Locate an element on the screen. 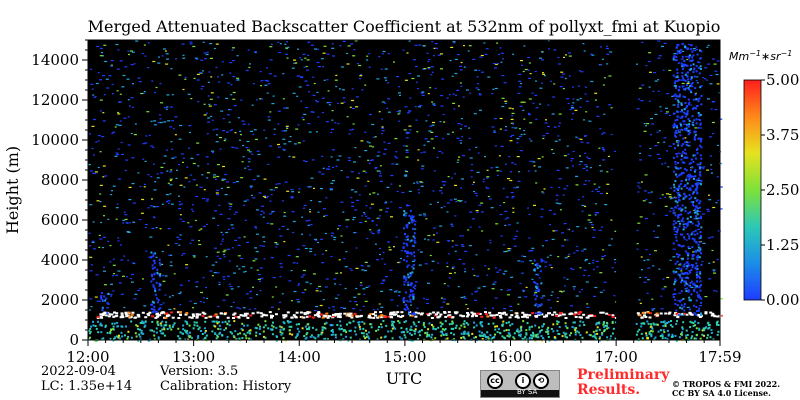 Image resolution: width=800 pixels, height=400 pixels. no-data-column is located at coordinates (626, 190).